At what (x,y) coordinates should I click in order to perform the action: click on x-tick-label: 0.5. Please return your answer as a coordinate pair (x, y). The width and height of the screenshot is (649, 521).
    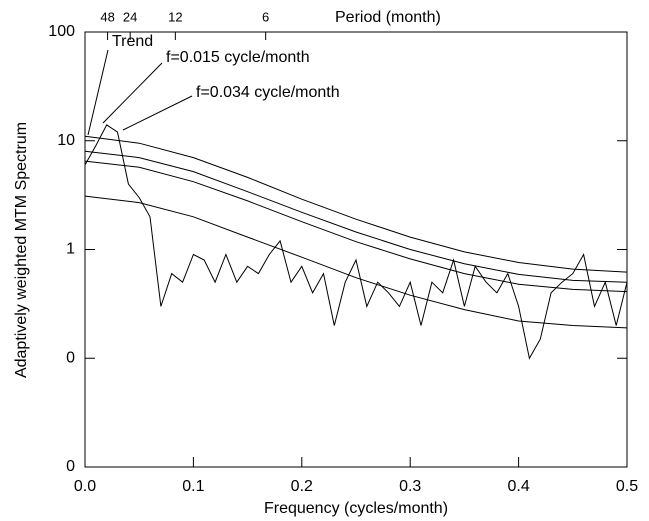
    Looking at the image, I should click on (627, 486).